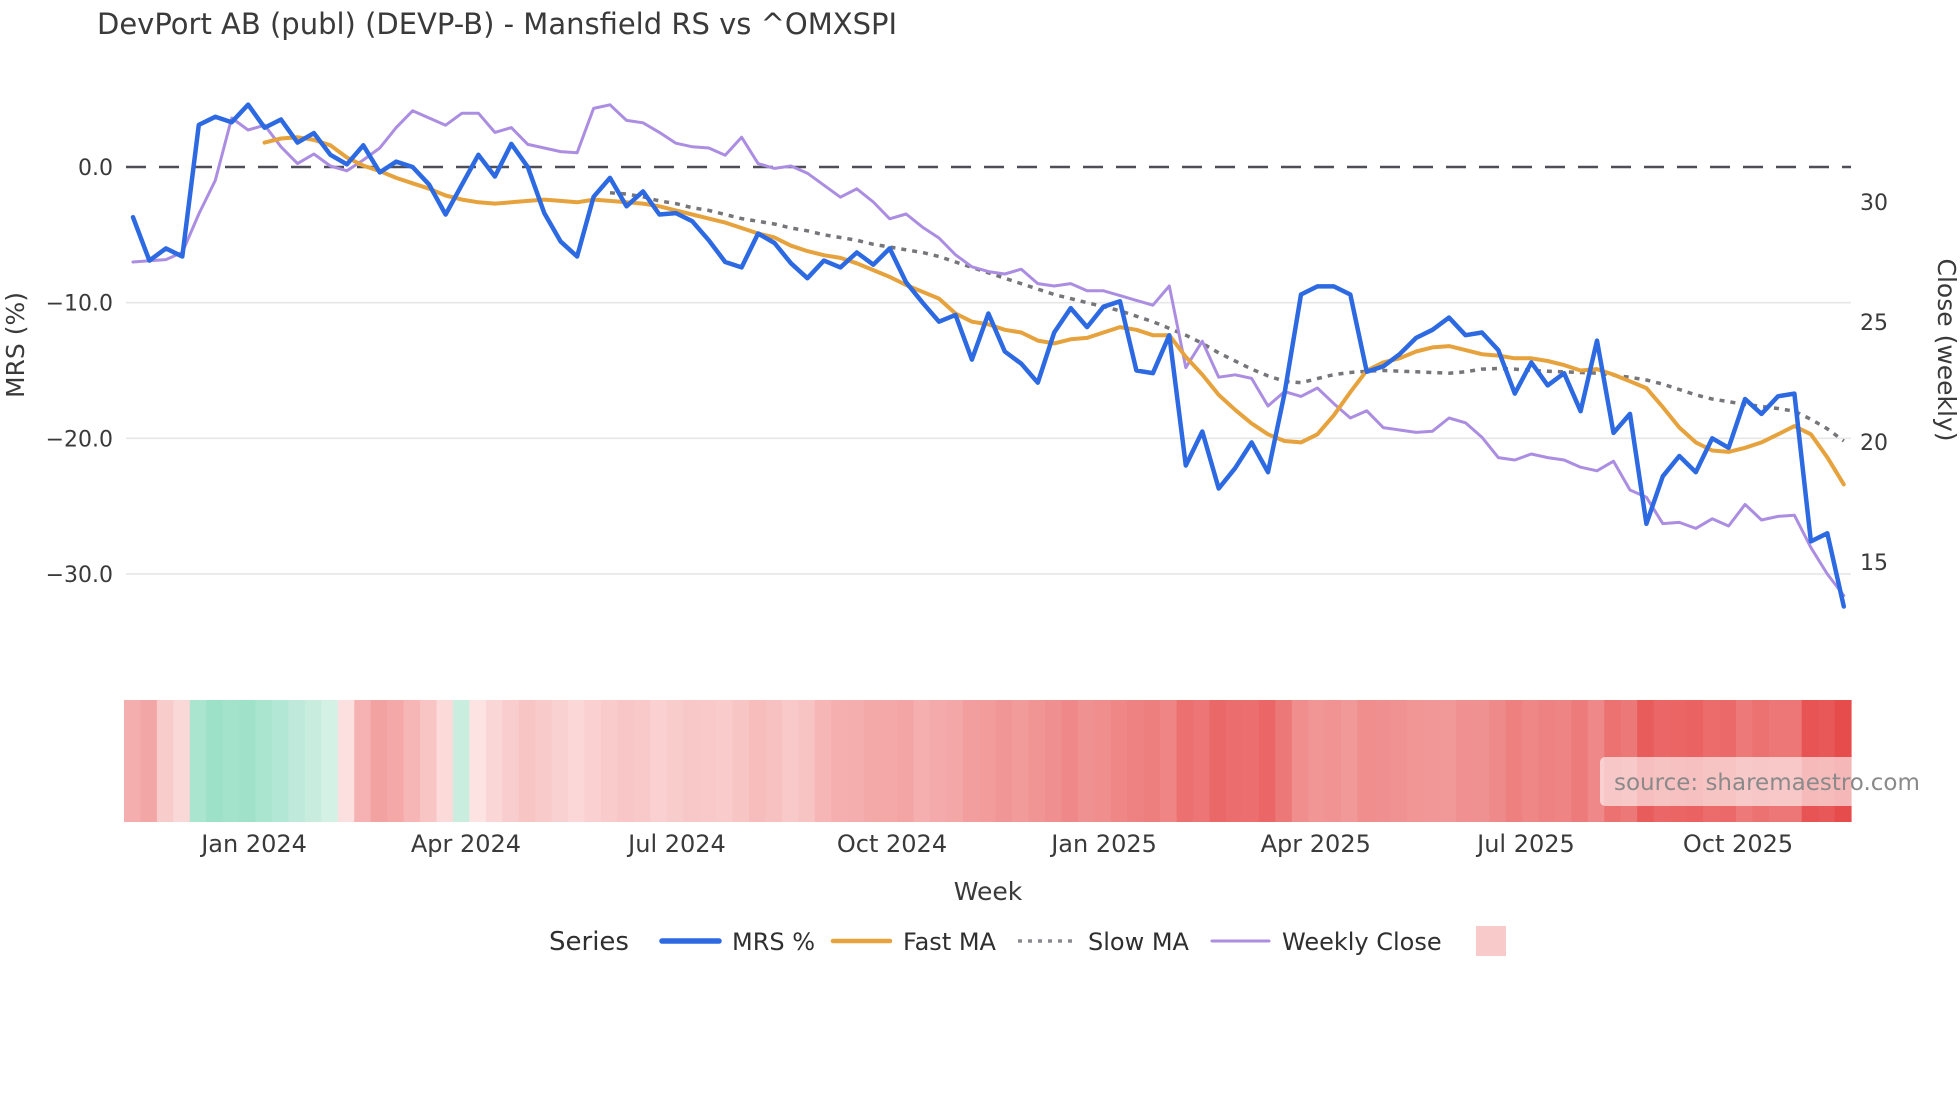  Describe the element at coordinates (79, 439) in the screenshot. I see `left-tick-label: −20.0` at that location.